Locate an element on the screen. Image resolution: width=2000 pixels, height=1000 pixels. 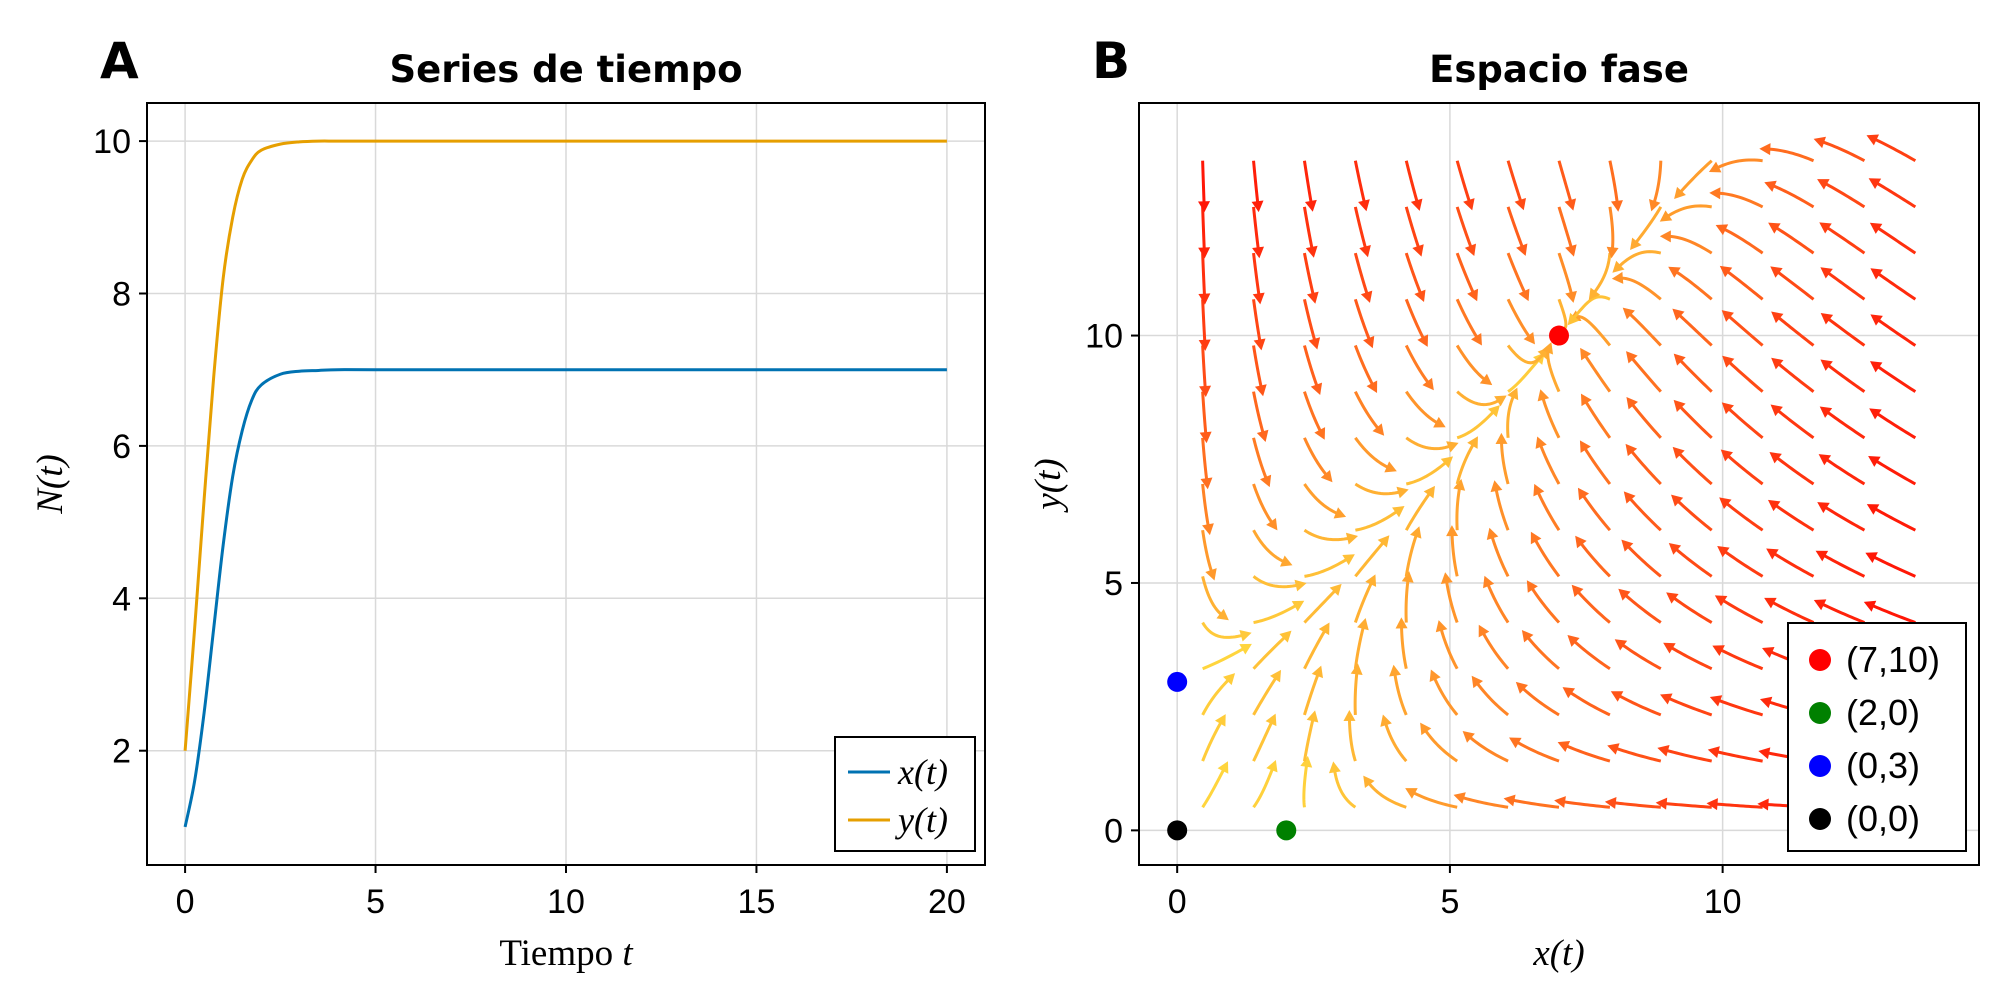
y-tick-label: 10 is located at coordinates (112, 142).